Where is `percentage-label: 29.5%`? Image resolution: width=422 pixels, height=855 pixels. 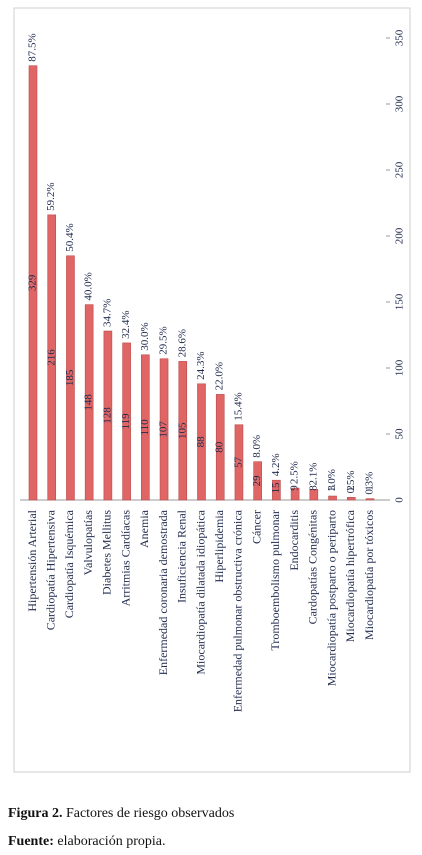
percentage-label: 29.5% is located at coordinates (164, 340).